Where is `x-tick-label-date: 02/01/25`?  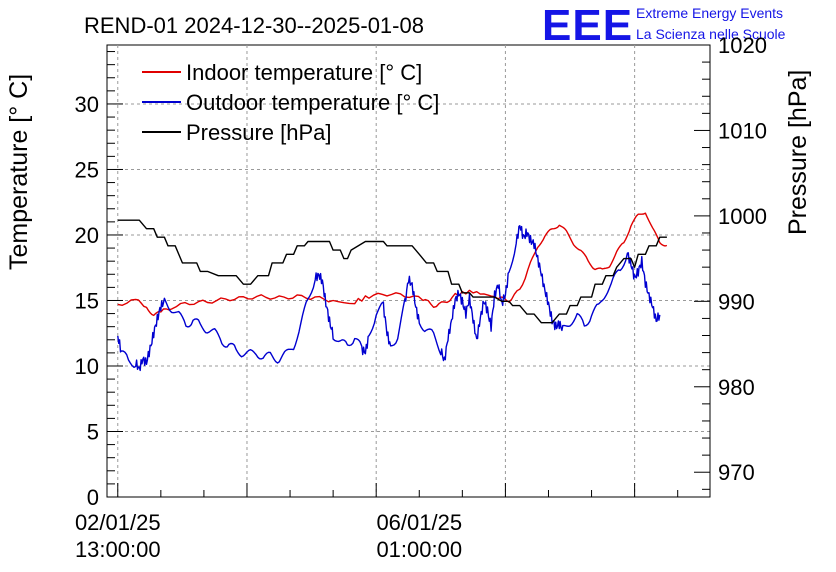
x-tick-label-date: 02/01/25 is located at coordinates (118, 522).